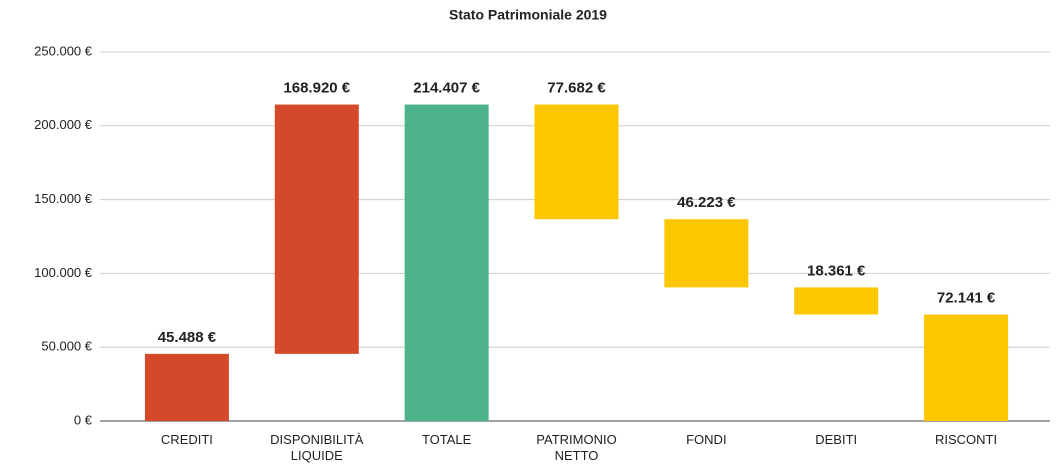 The image size is (1057, 466). I want to click on x-tick-label: RISCONTI, so click(966, 439).